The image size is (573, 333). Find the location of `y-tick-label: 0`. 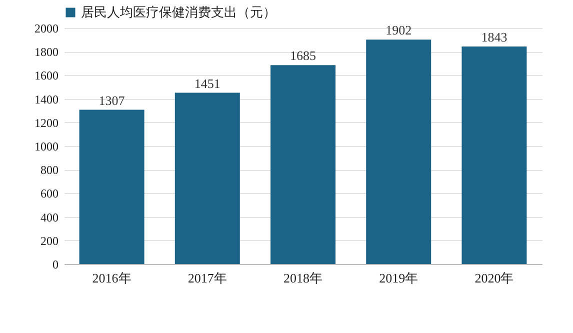

y-tick-label: 0 is located at coordinates (55, 265).